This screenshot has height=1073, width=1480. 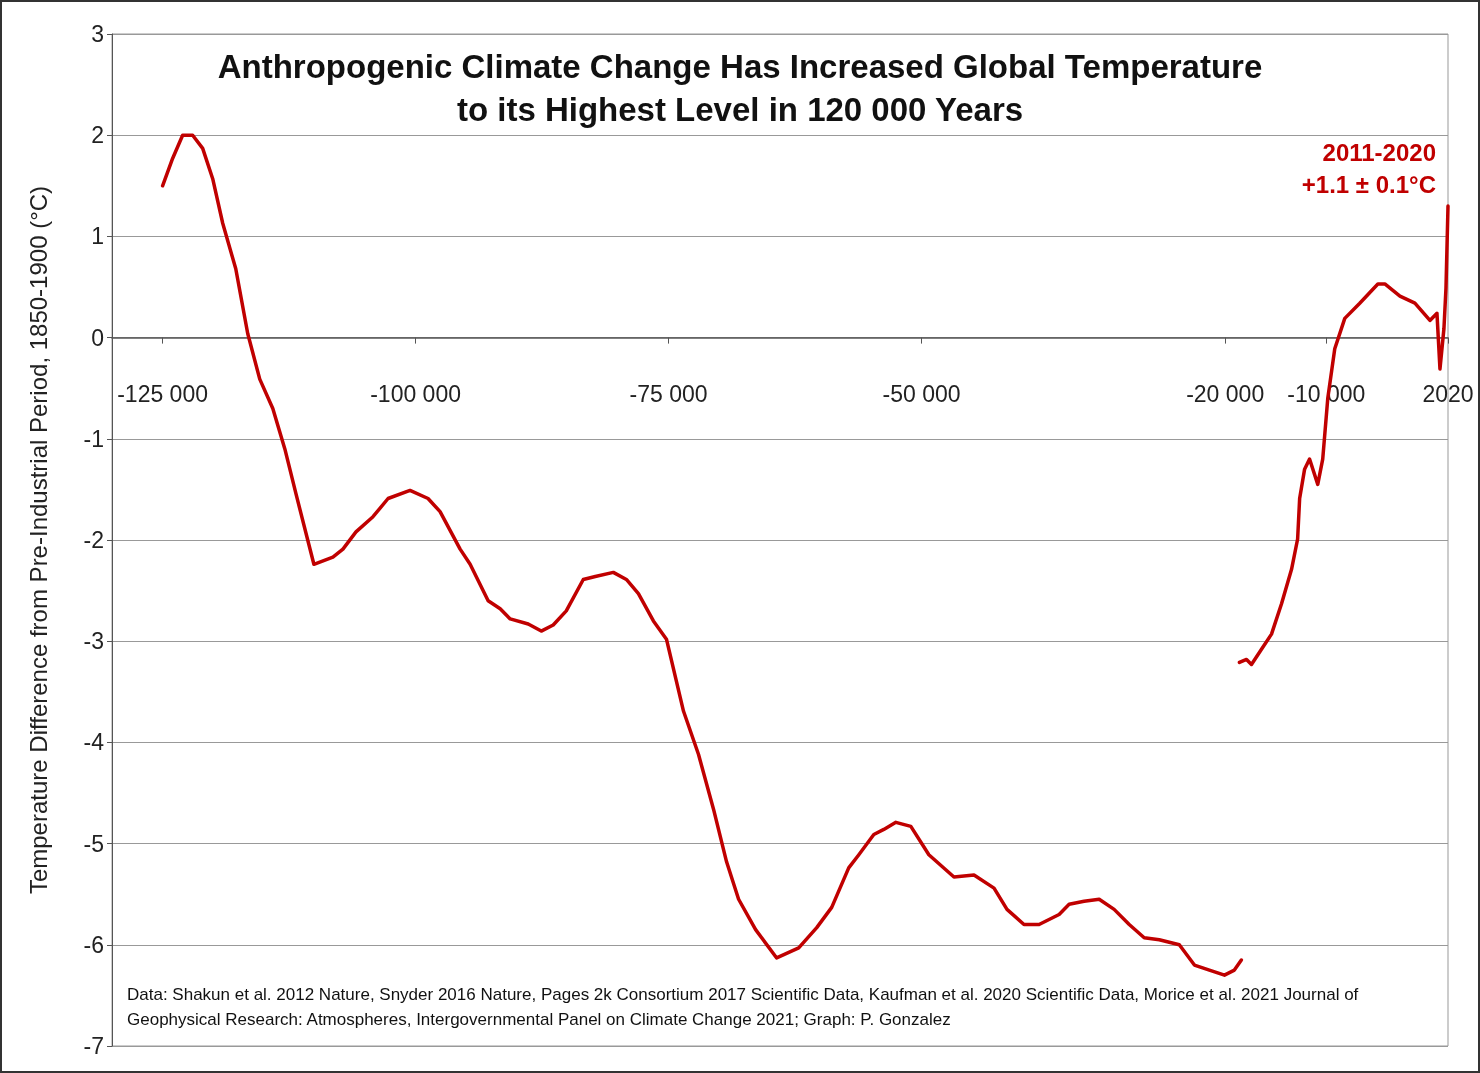 I want to click on y-tick-label: -3, so click(x=93, y=641).